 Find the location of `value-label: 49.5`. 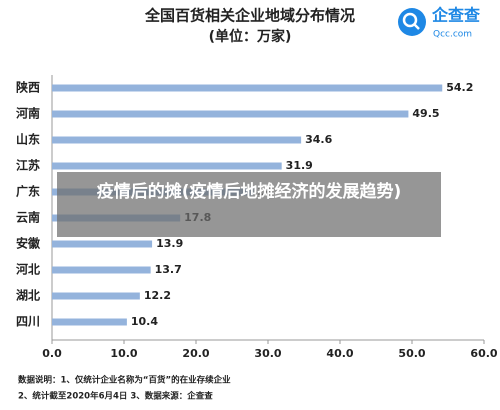

value-label: 49.5 is located at coordinates (425, 113).